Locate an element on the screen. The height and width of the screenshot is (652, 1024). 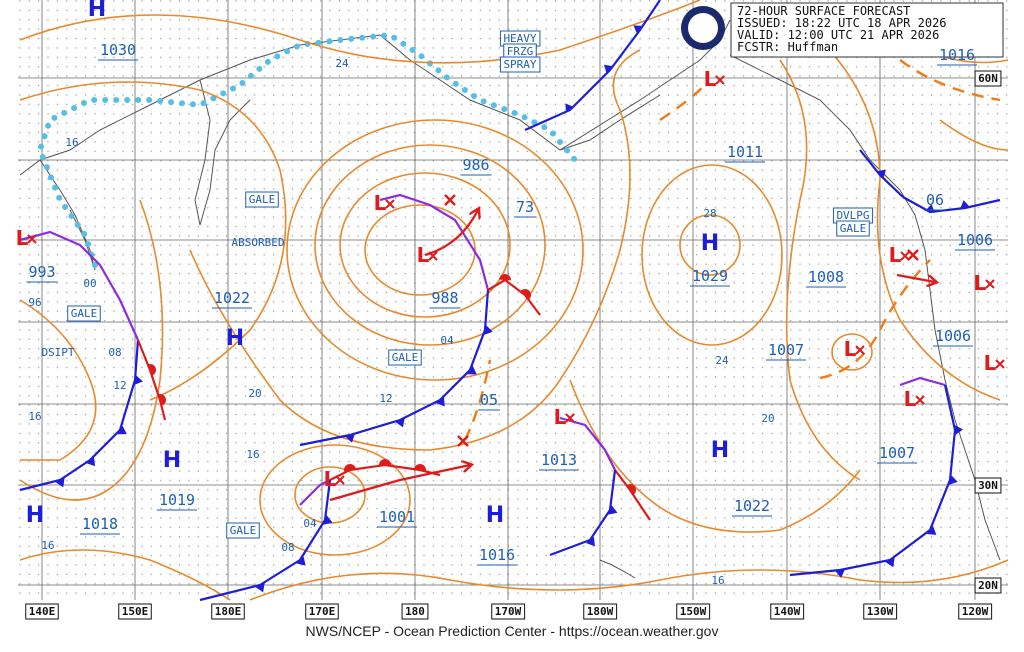
central-pressure: 1013 is located at coordinates (559, 460).